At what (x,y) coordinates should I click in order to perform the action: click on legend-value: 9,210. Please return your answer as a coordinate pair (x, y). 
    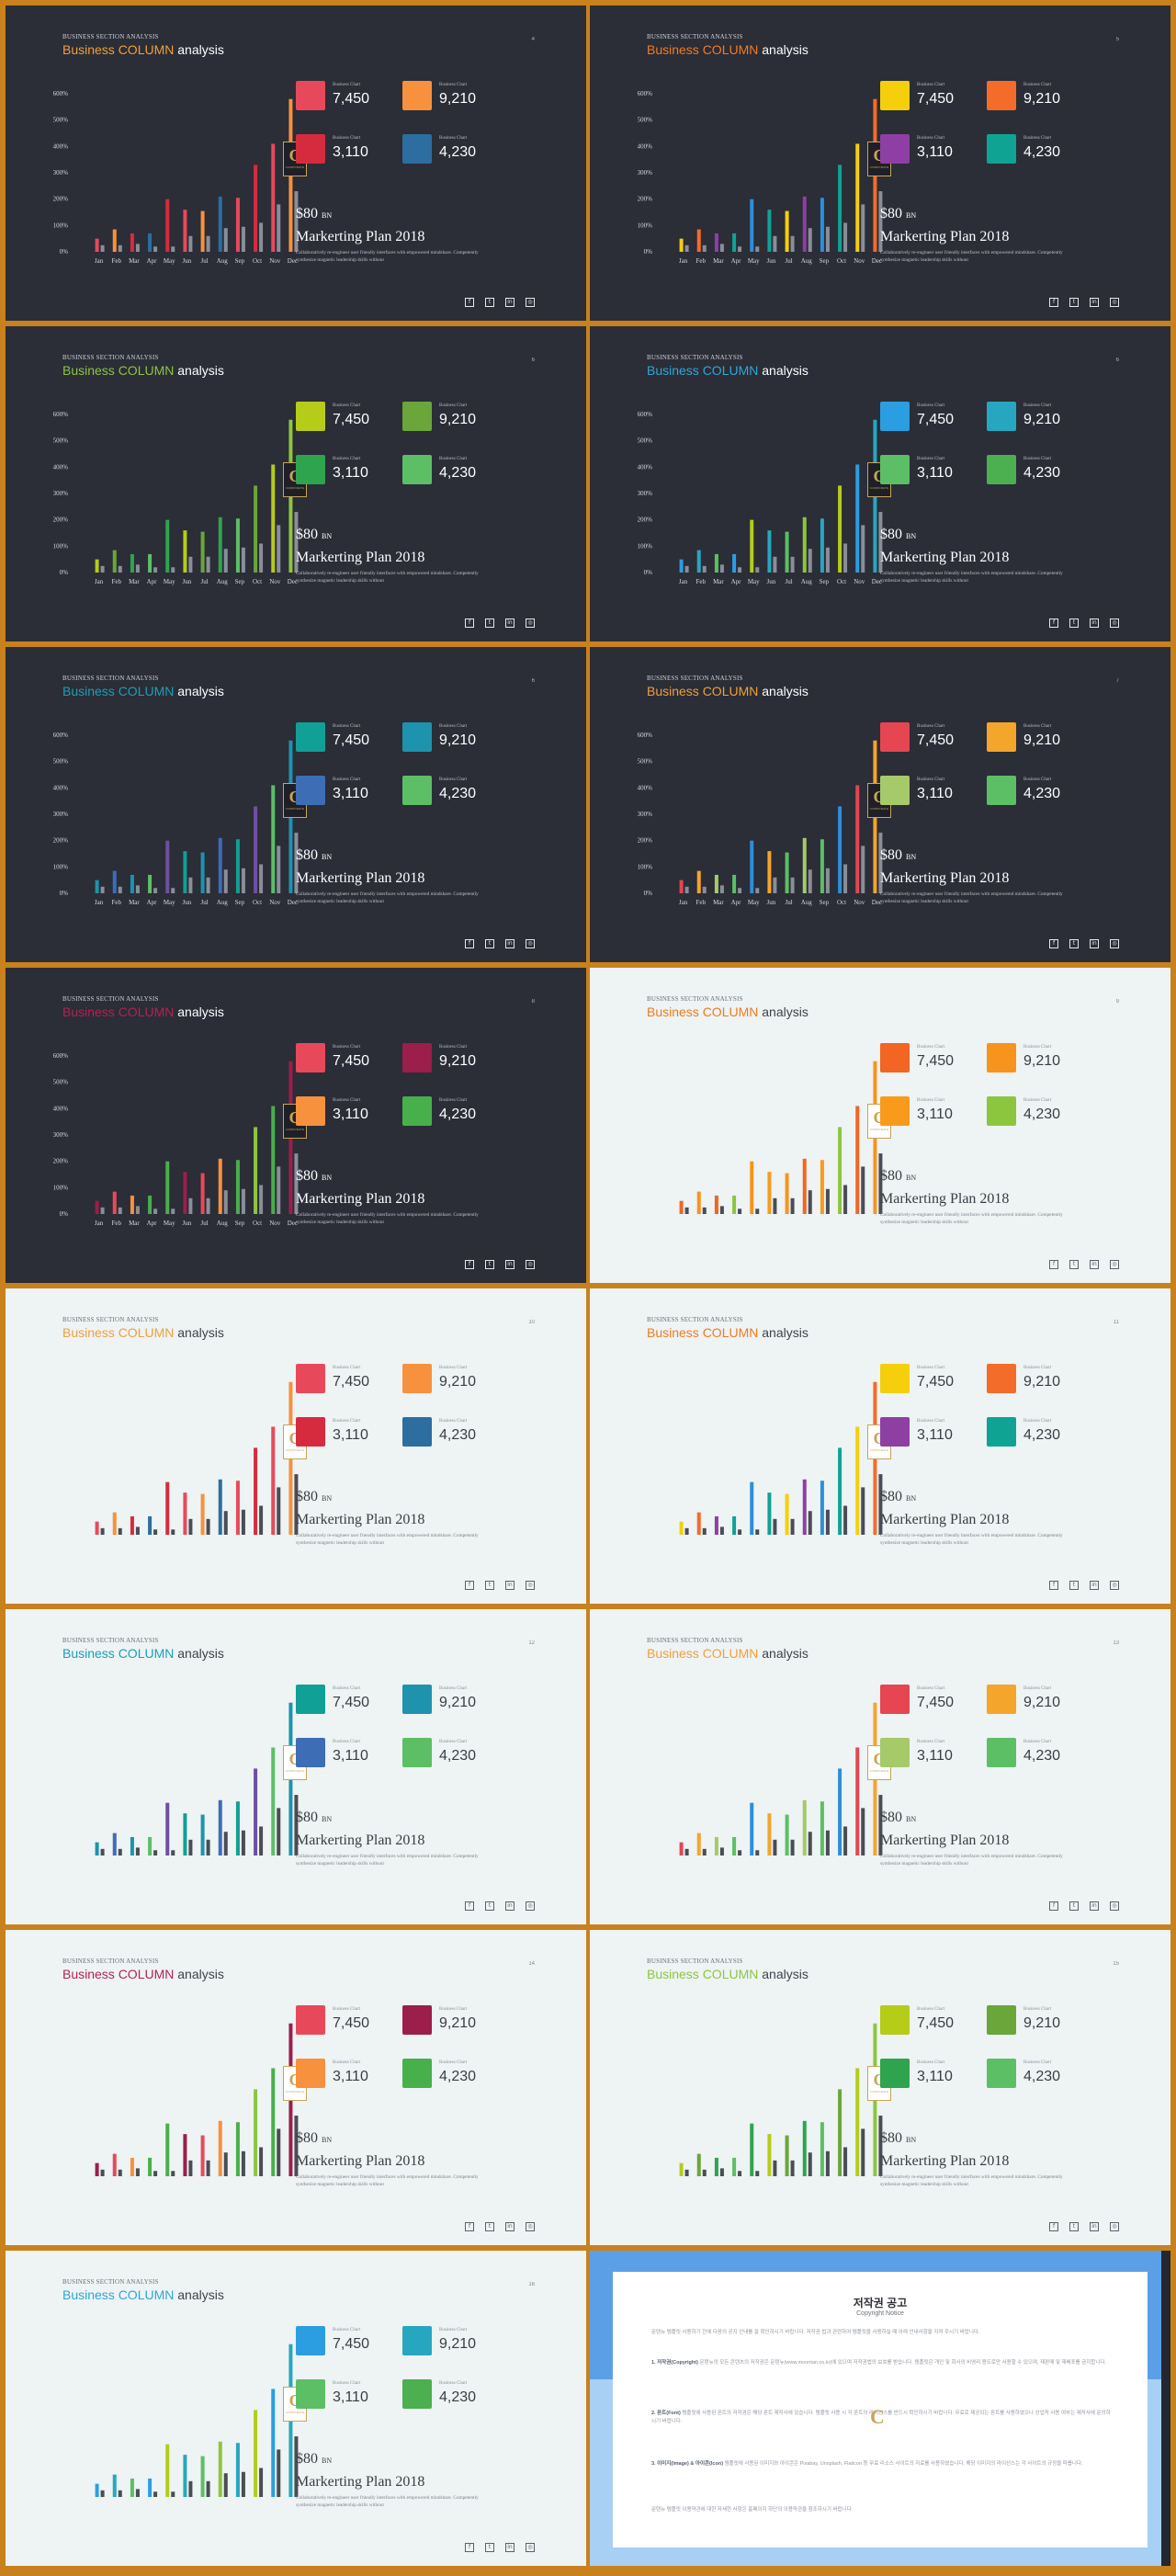
    Looking at the image, I should click on (458, 2023).